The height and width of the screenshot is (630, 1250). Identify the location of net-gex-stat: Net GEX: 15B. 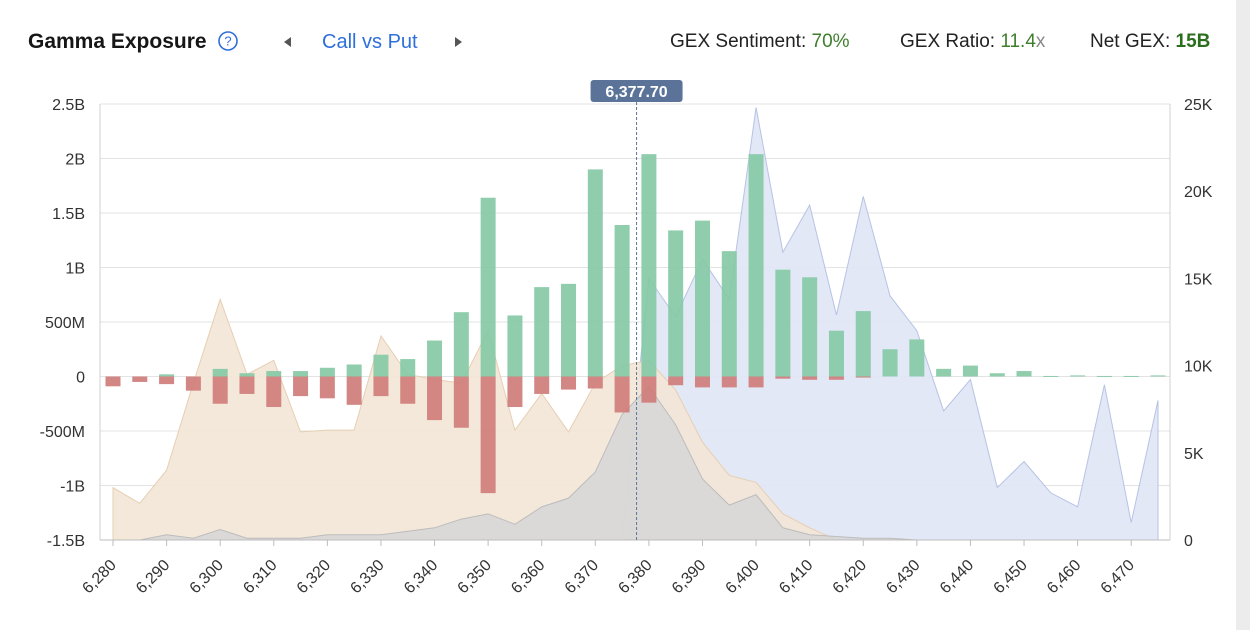
(1150, 42).